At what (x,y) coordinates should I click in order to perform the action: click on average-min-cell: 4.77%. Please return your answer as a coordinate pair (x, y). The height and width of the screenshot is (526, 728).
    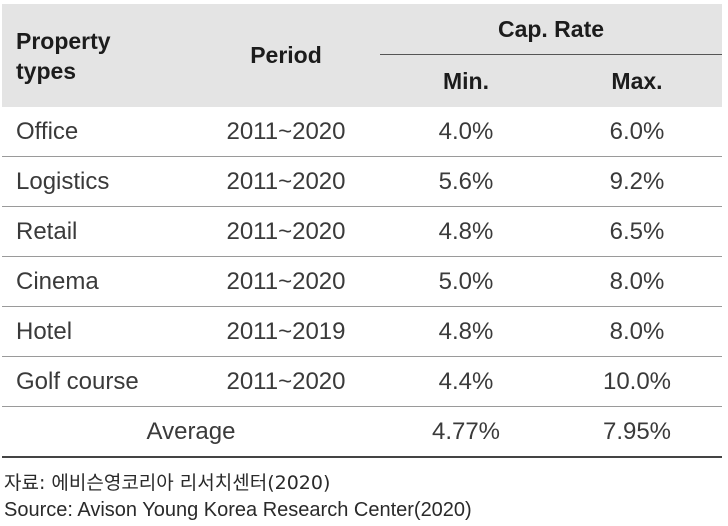
    Looking at the image, I should click on (466, 432).